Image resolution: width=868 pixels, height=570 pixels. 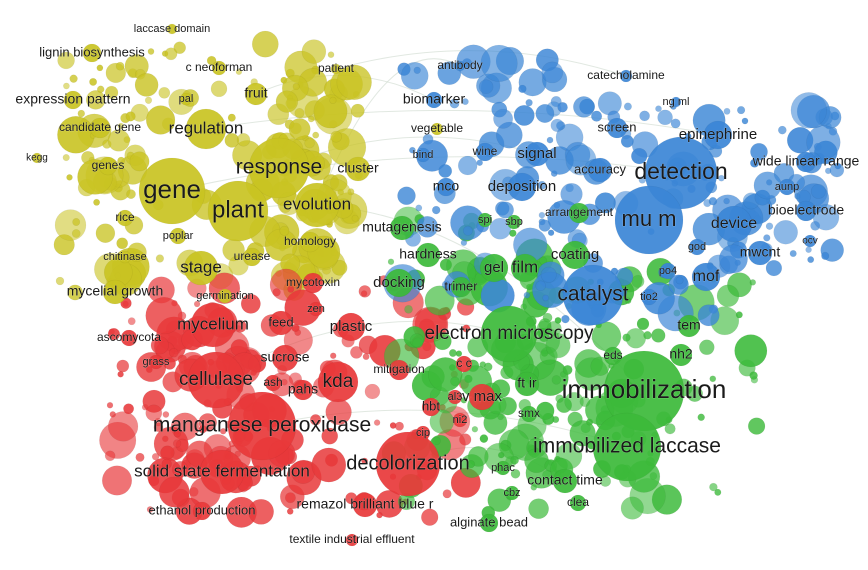 I want to click on node-bind, so click(x=423, y=155).